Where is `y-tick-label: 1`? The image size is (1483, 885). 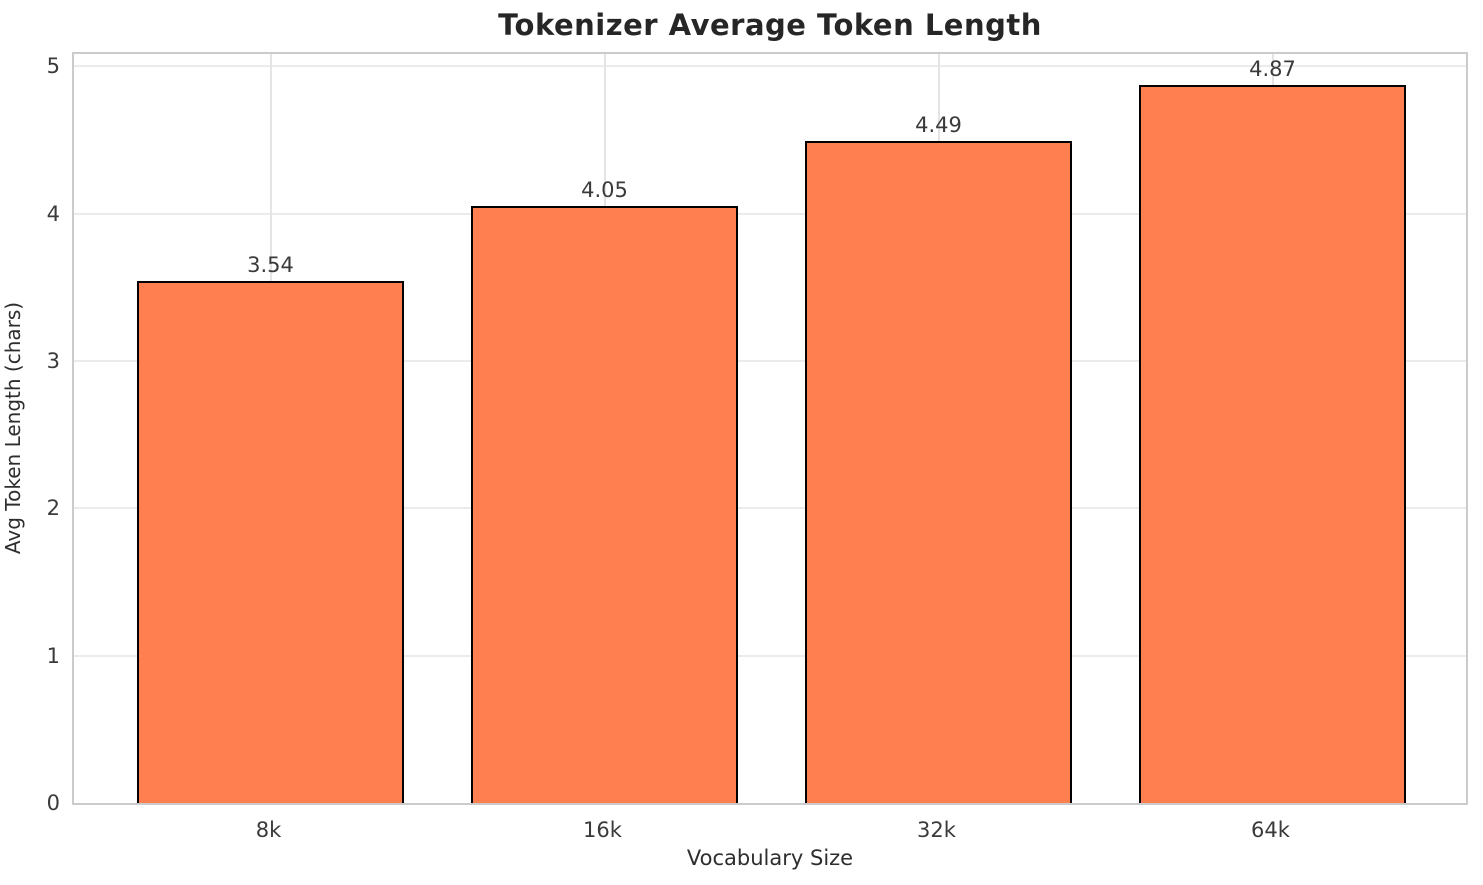
y-tick-label: 1 is located at coordinates (53, 655).